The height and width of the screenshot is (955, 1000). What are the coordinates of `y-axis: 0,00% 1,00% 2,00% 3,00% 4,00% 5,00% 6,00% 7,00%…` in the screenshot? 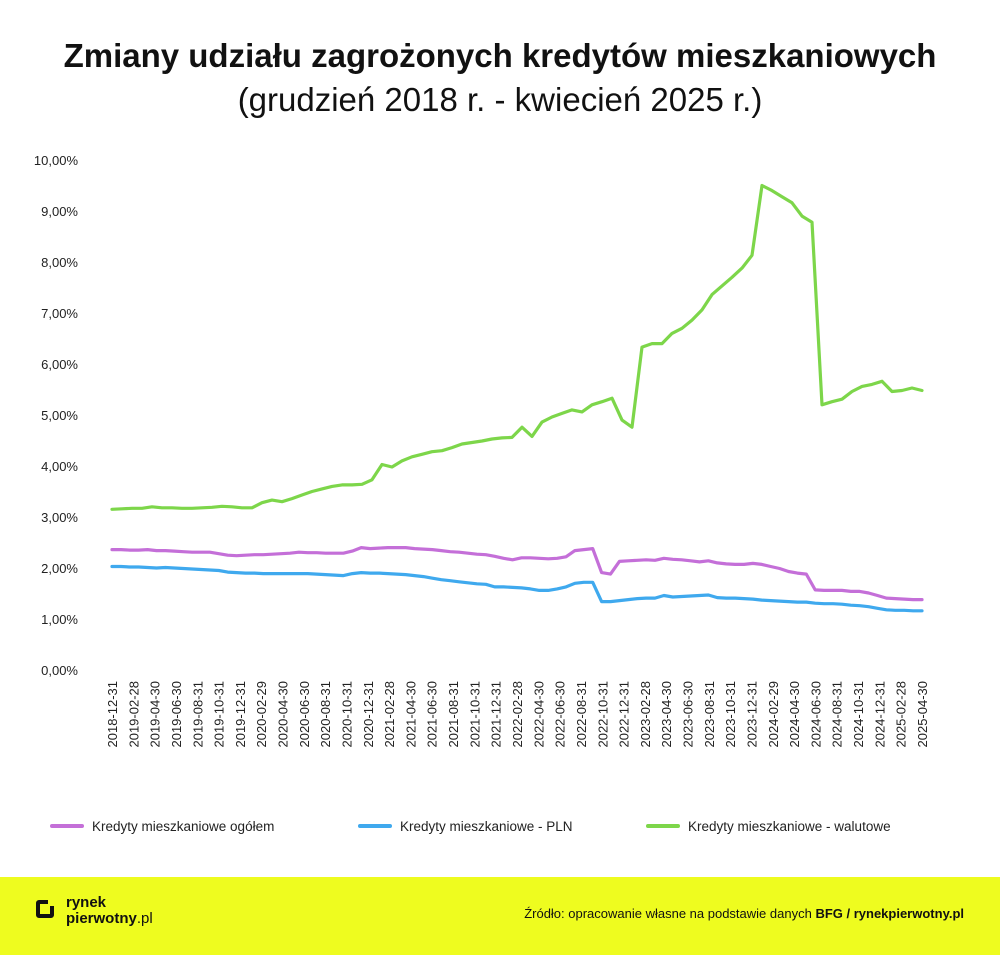 It's located at (56, 415).